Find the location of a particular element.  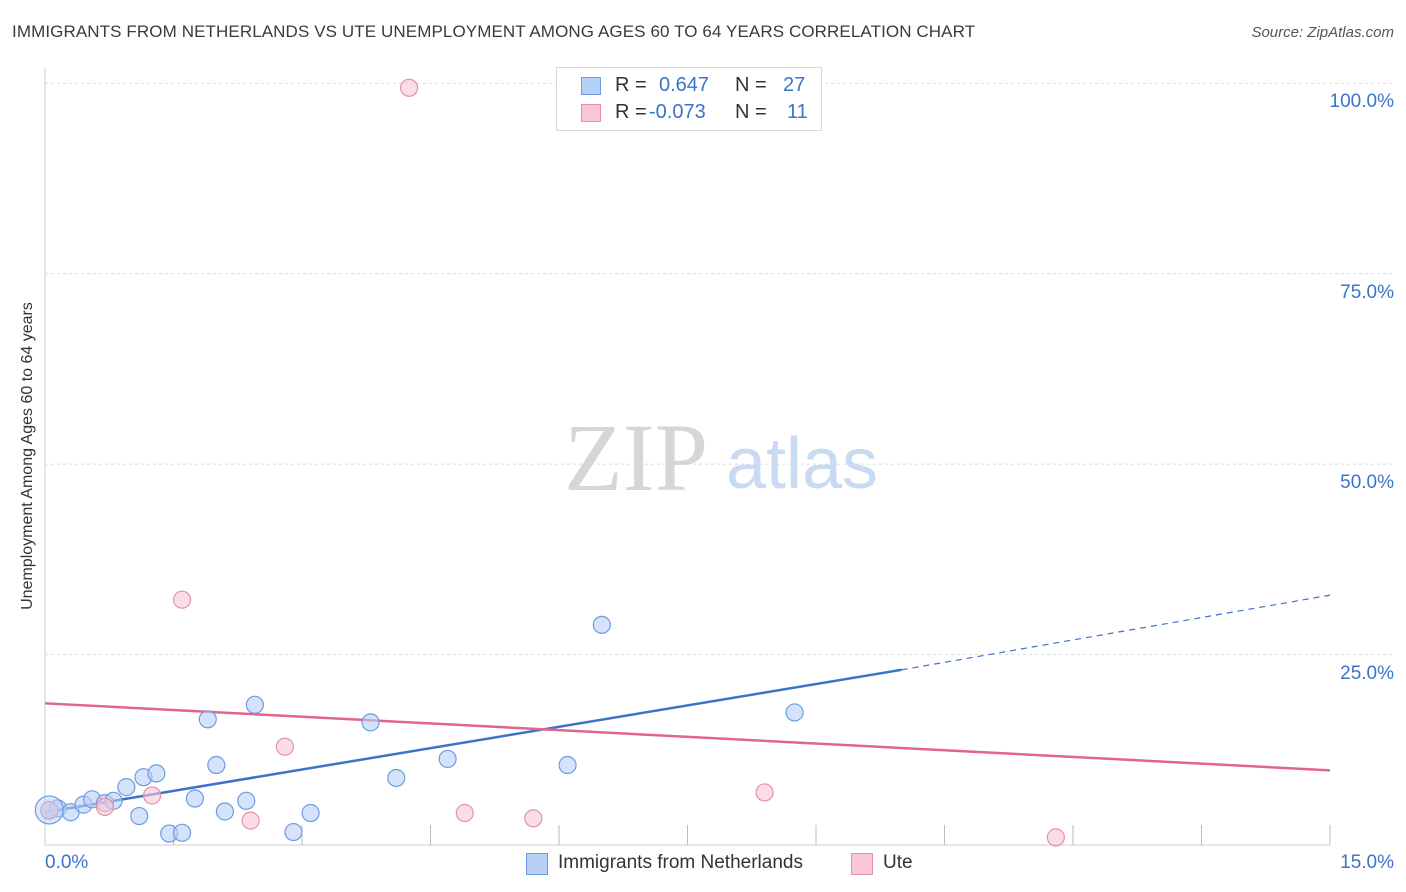

watermark: ZIP atlas is located at coordinates (721, 457).